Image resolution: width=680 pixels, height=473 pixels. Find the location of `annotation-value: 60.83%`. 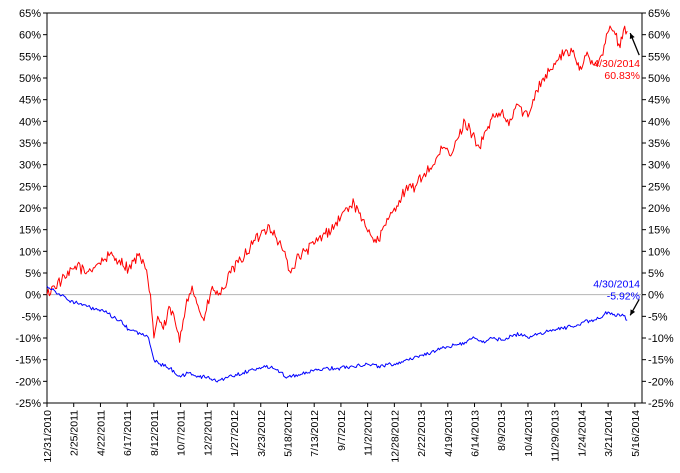

annotation-value: 60.83% is located at coordinates (622, 76).